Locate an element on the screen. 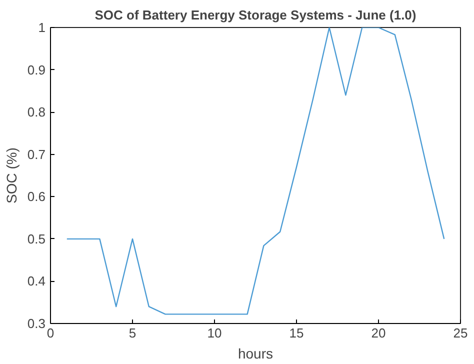  y-tick-label: 0.6 is located at coordinates (36, 196).